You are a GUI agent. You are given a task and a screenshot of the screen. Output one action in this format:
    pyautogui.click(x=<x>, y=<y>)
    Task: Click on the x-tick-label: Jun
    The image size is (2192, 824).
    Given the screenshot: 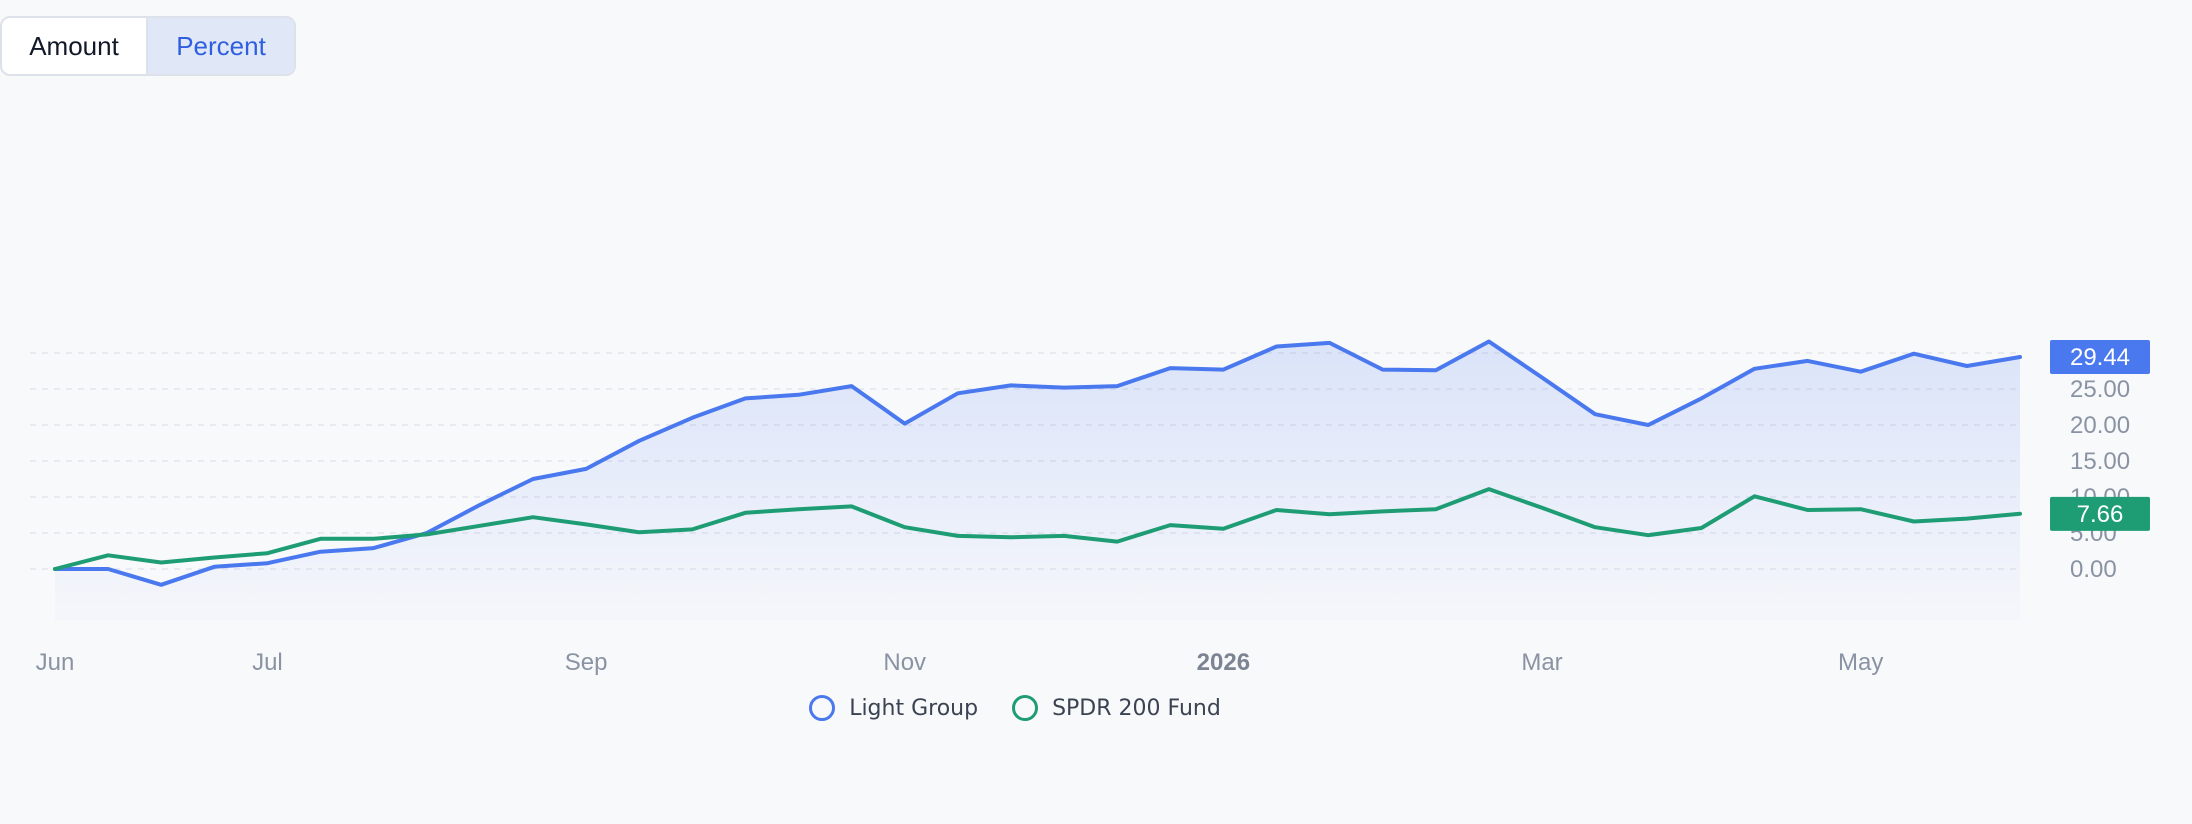 What is the action you would take?
    pyautogui.click(x=55, y=662)
    